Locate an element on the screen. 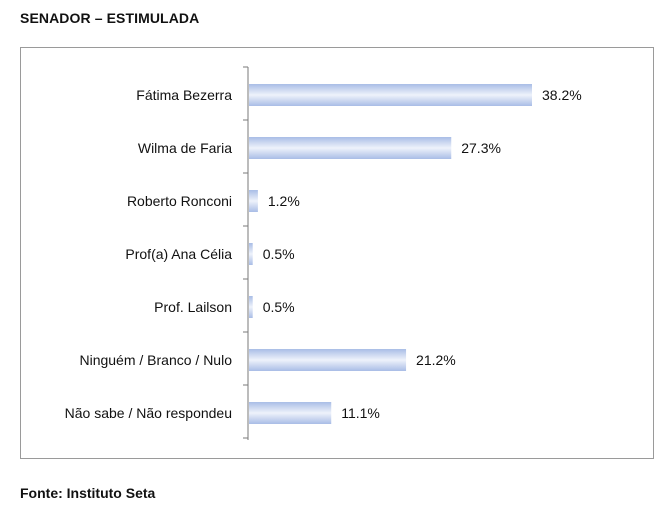 This screenshot has height=508, width=672. category-label: Prof. Lailson is located at coordinates (193, 307).